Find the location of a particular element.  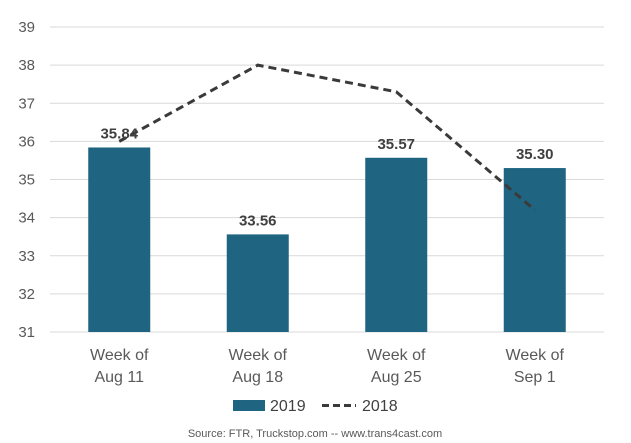

x-tick-label-0-0: Week of is located at coordinates (119, 355).